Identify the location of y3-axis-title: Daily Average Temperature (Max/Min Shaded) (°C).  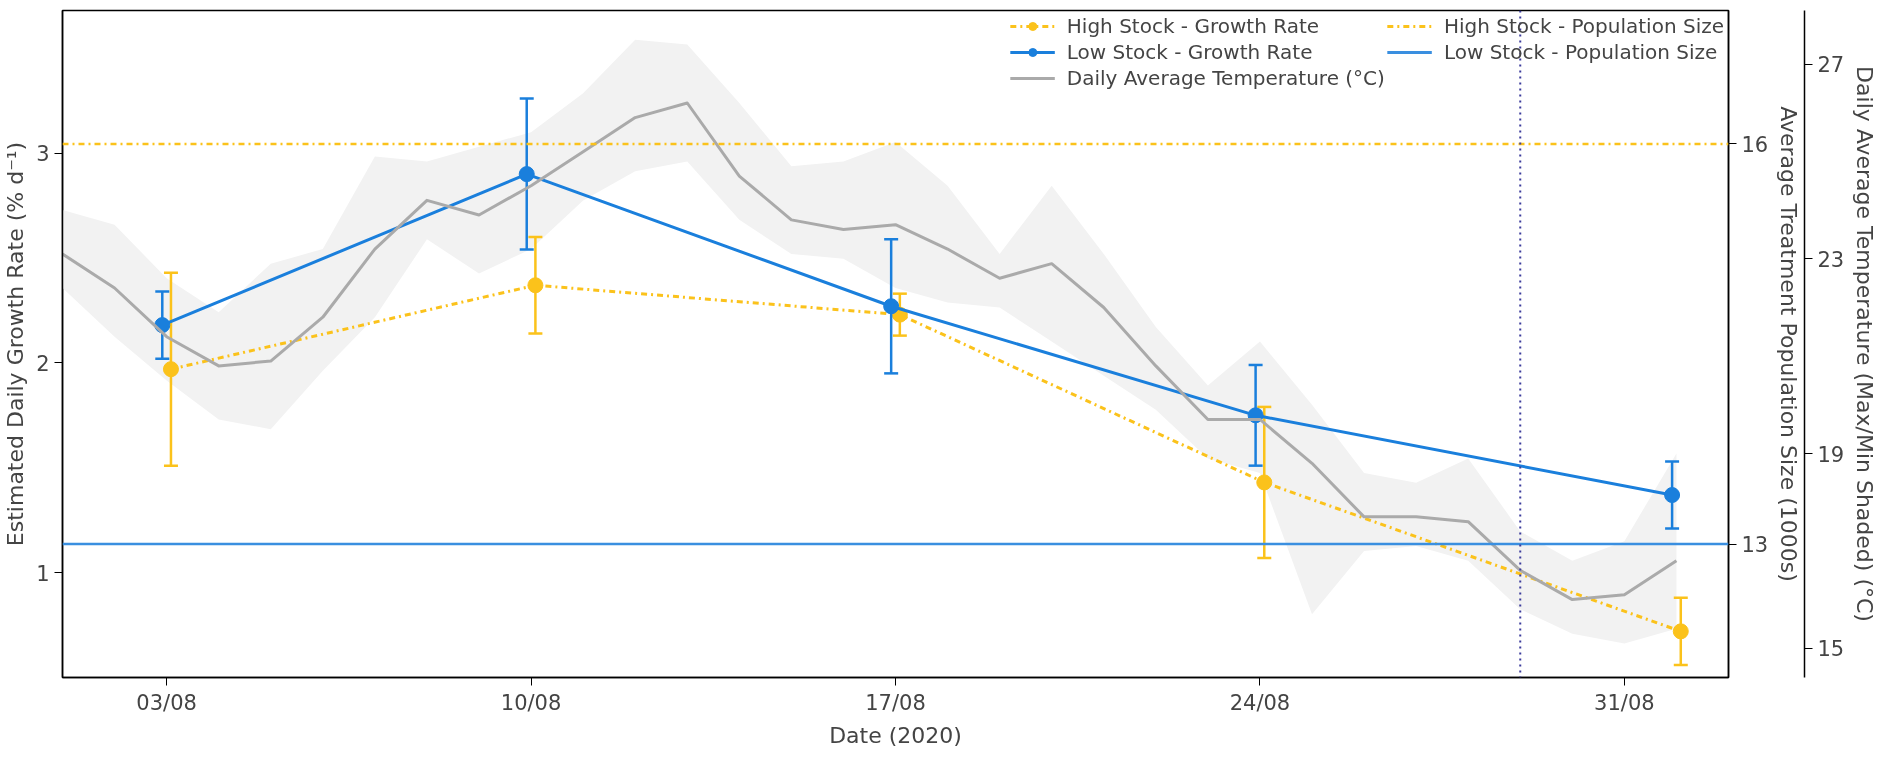
(1865, 344).